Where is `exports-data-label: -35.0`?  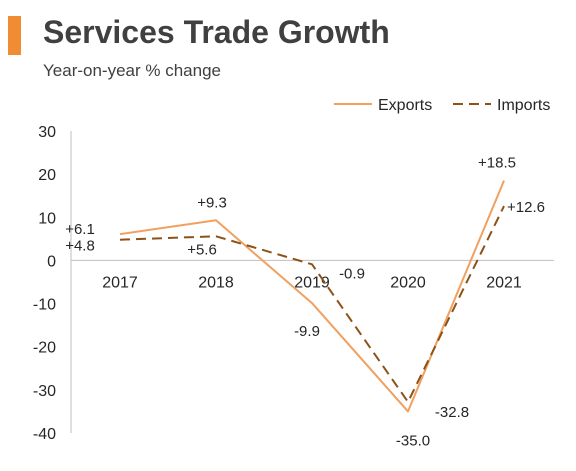
exports-data-label: -35.0 is located at coordinates (413, 440).